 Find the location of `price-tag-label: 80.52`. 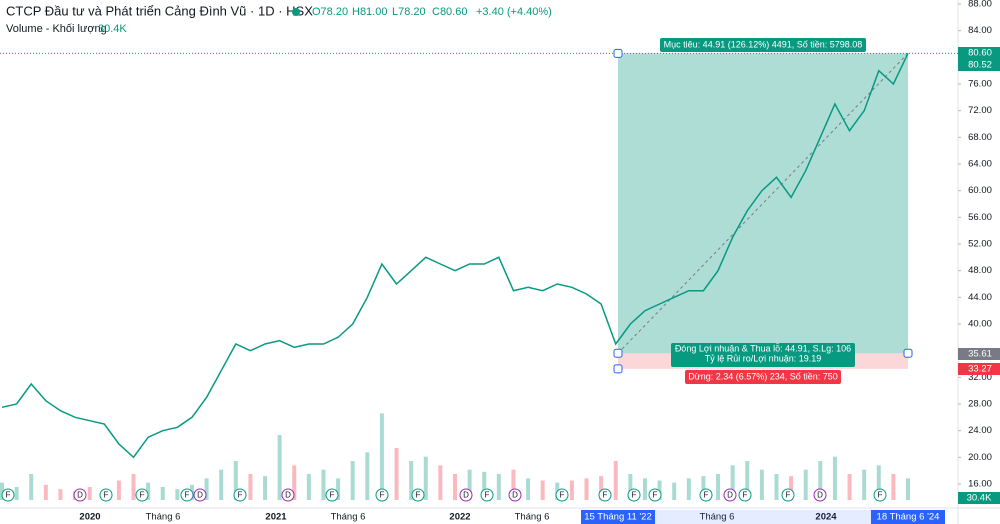

price-tag-label: 80.52 is located at coordinates (980, 65).